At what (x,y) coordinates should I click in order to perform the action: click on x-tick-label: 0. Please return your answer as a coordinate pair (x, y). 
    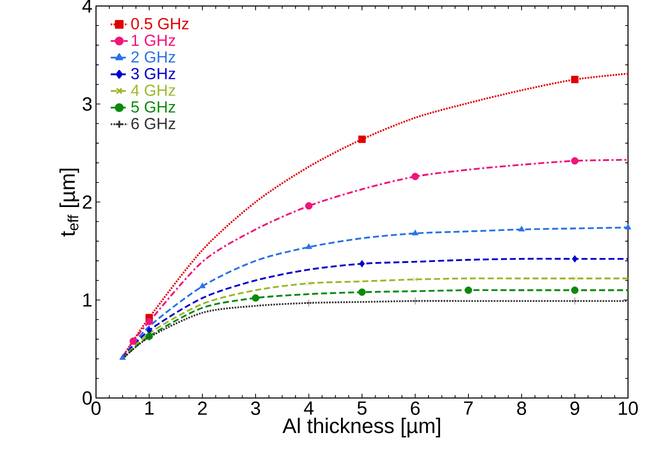
    Looking at the image, I should click on (96, 408).